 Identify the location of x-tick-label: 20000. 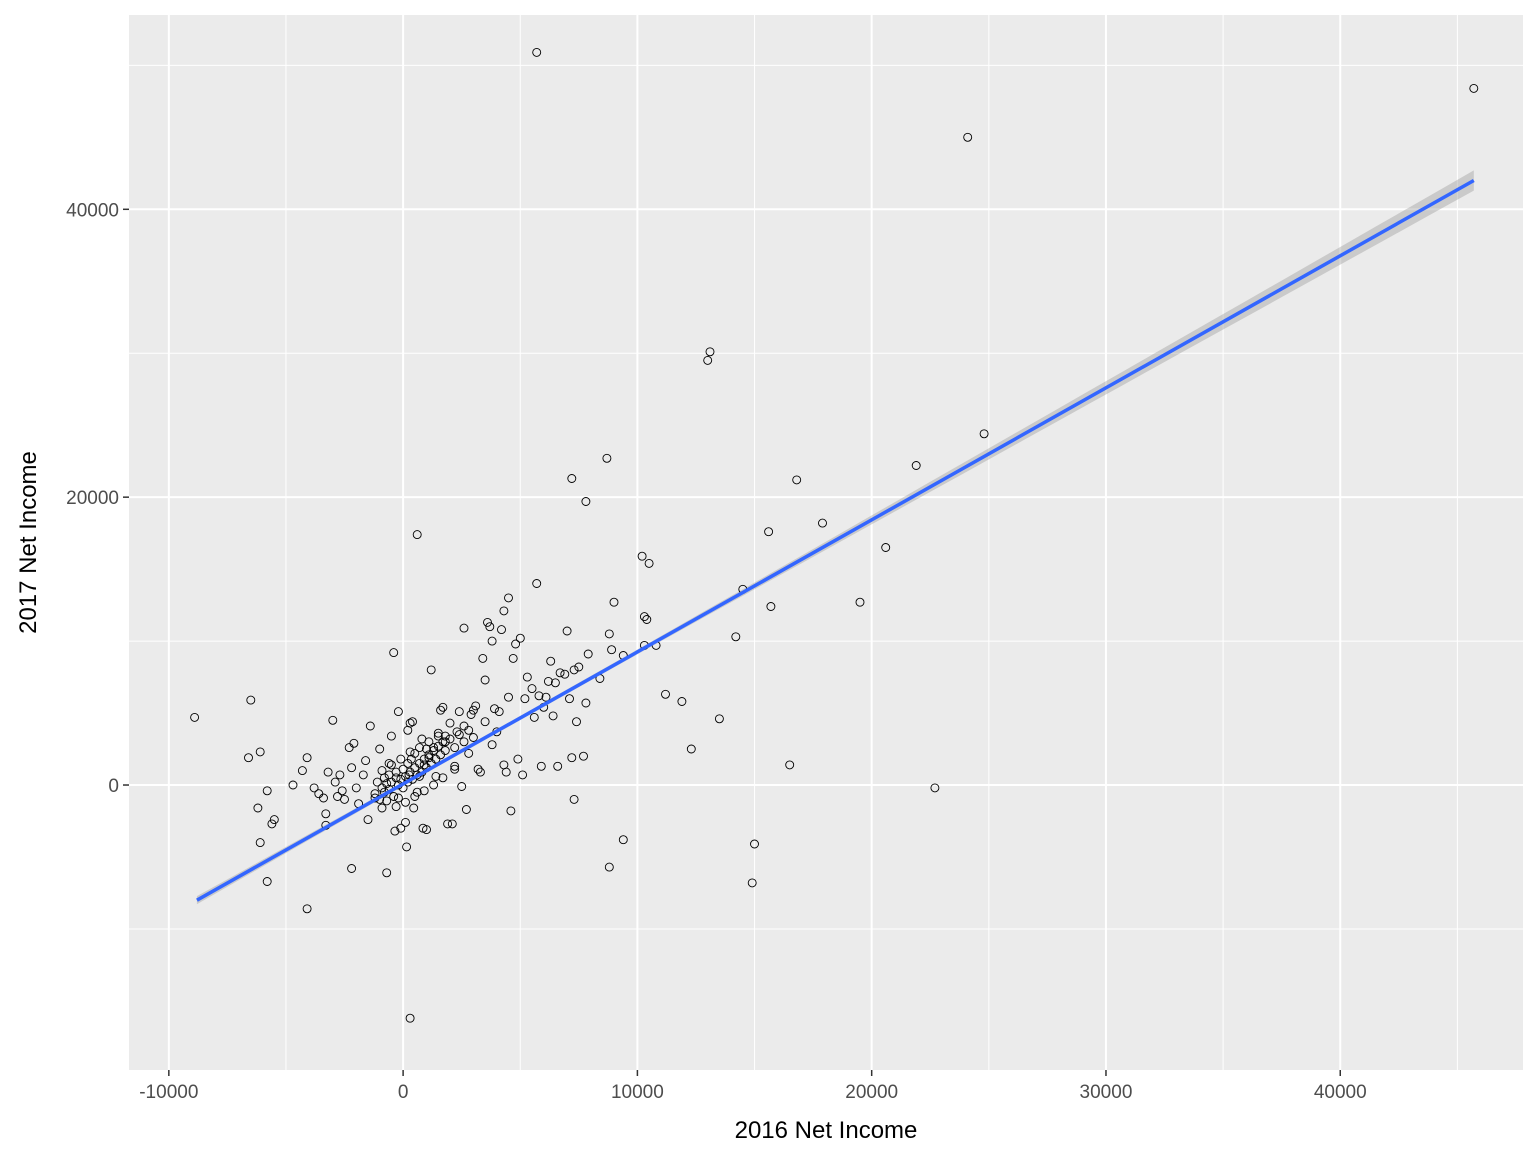
(871, 1092).